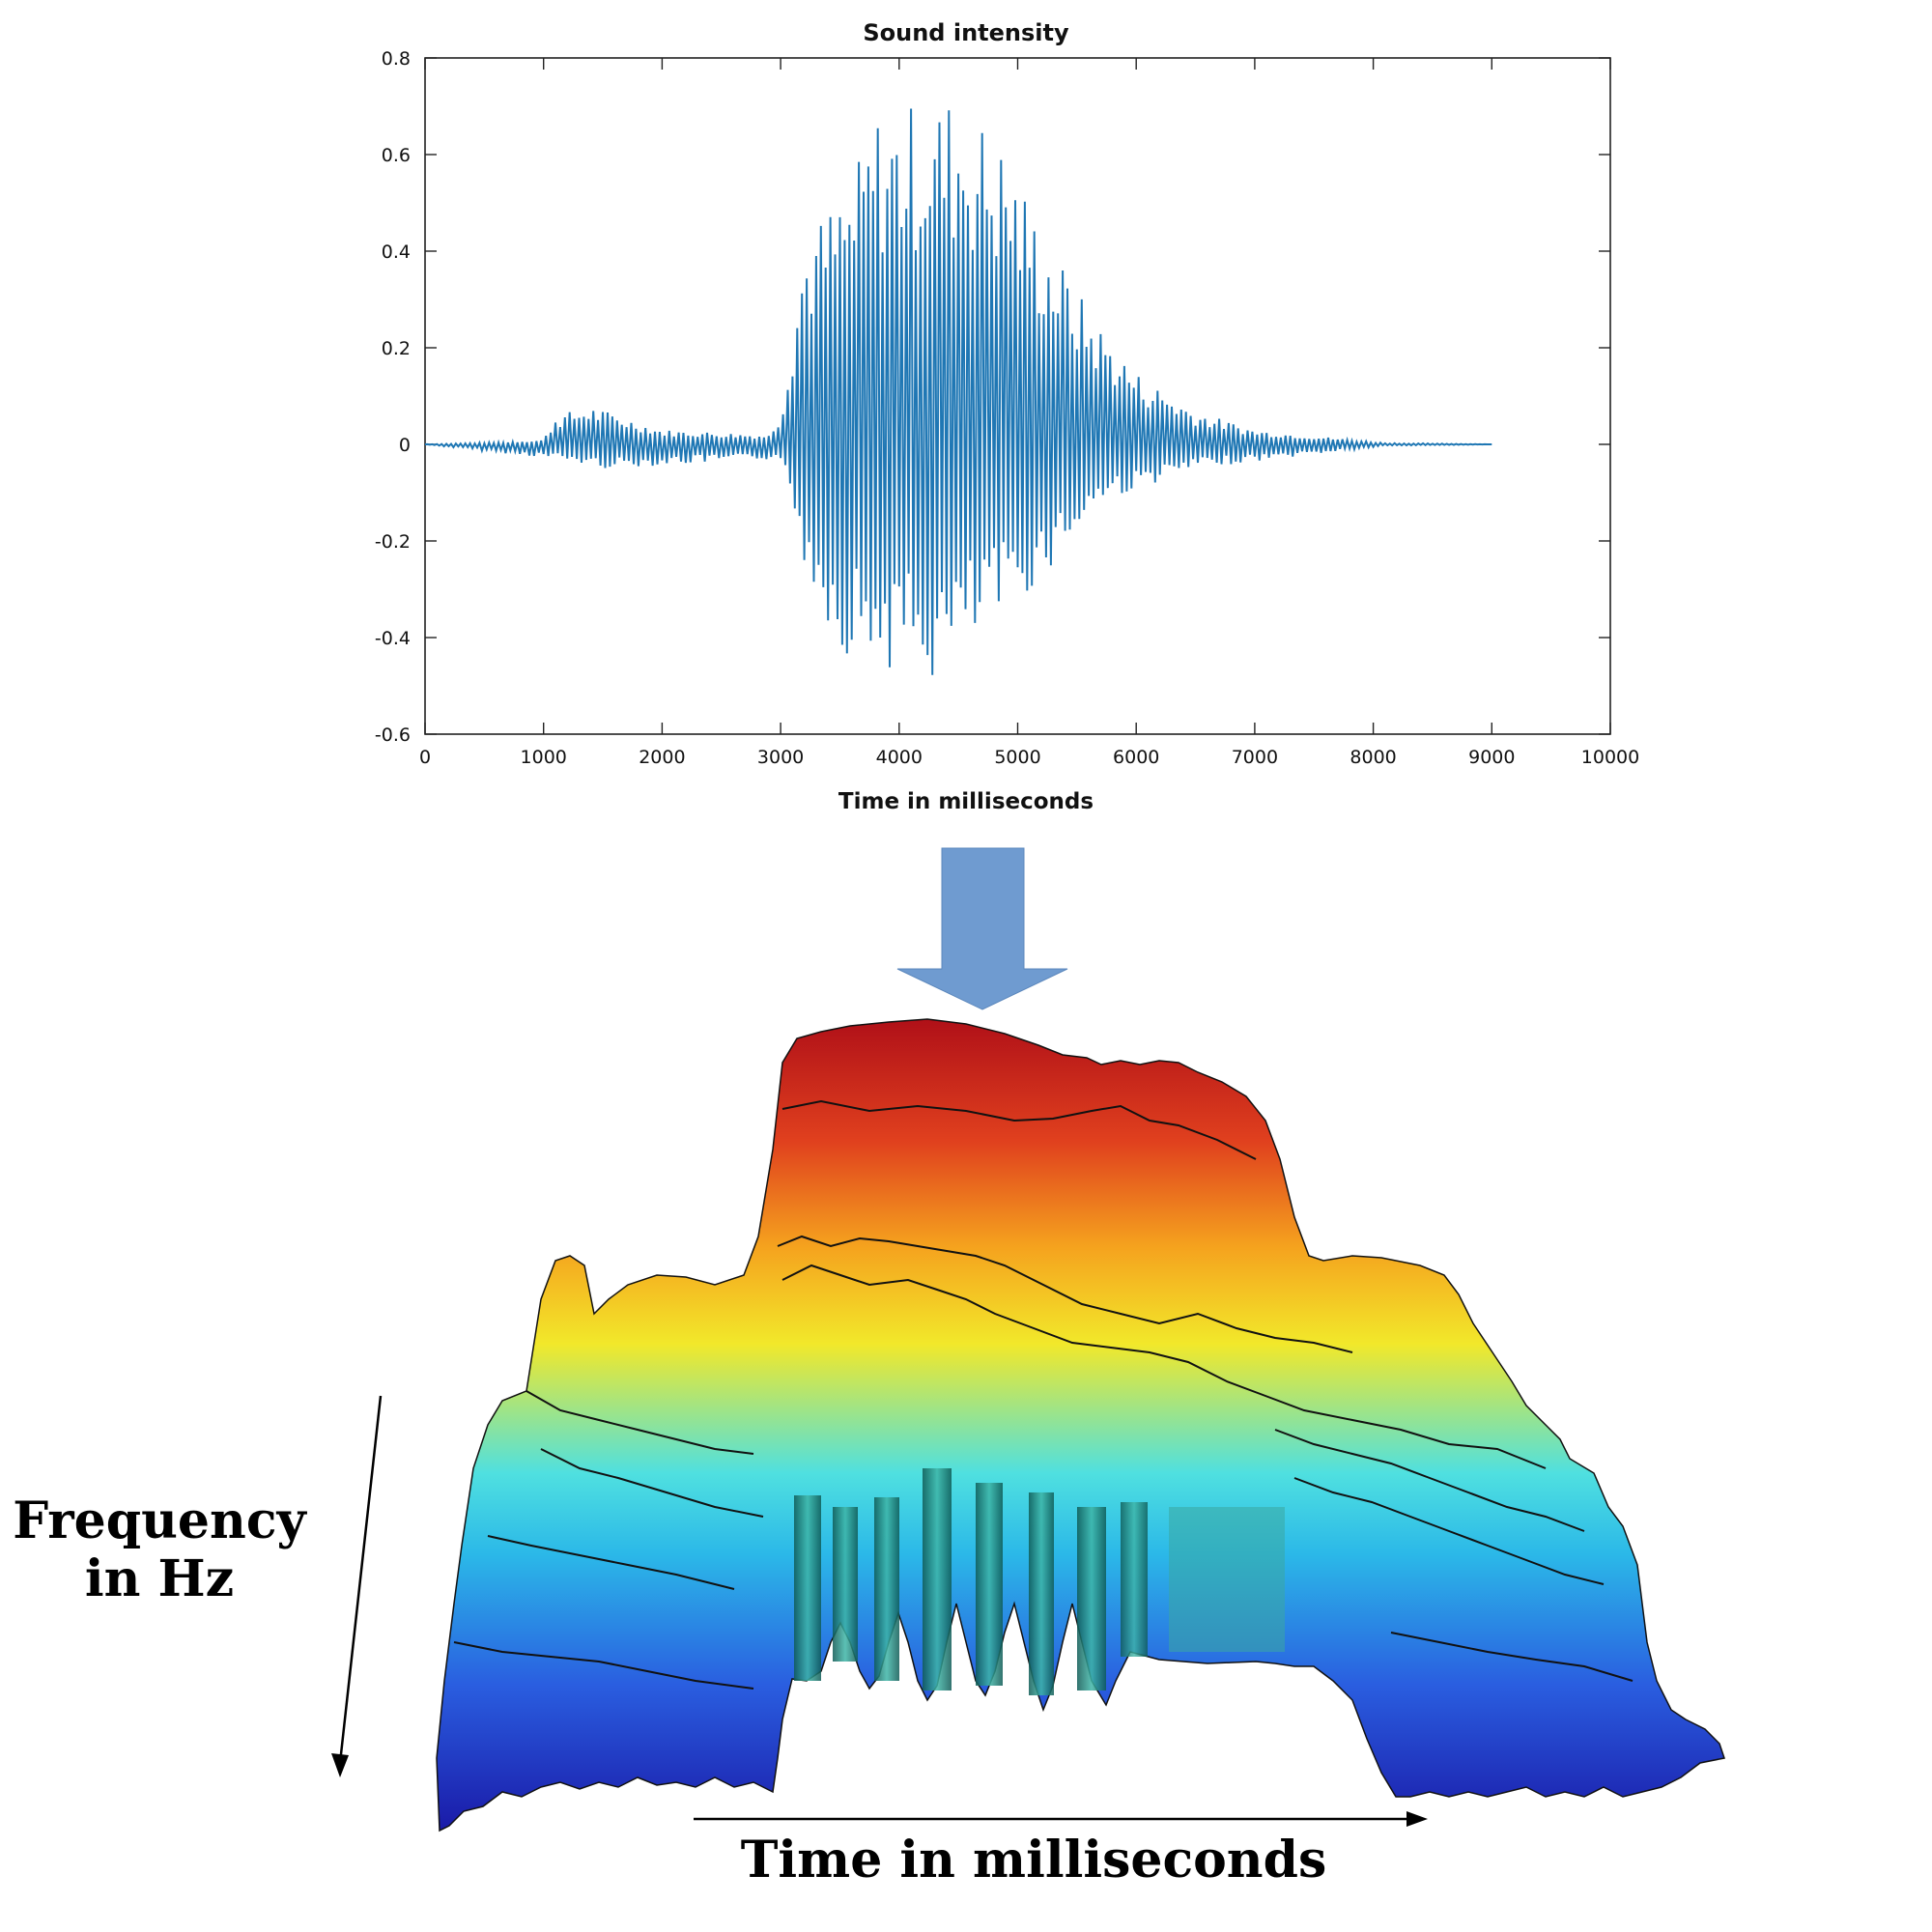  Describe the element at coordinates (425, 757) in the screenshot. I see `x-tick-label: 0` at that location.